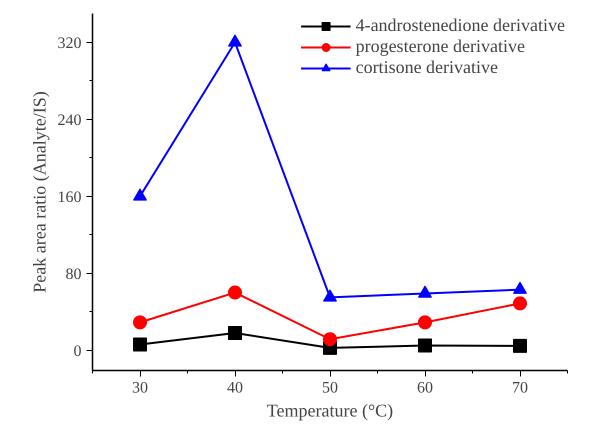 Image resolution: width=611 pixels, height=440 pixels. What do you see at coordinates (78, 351) in the screenshot?
I see `y-tick-label: 0` at bounding box center [78, 351].